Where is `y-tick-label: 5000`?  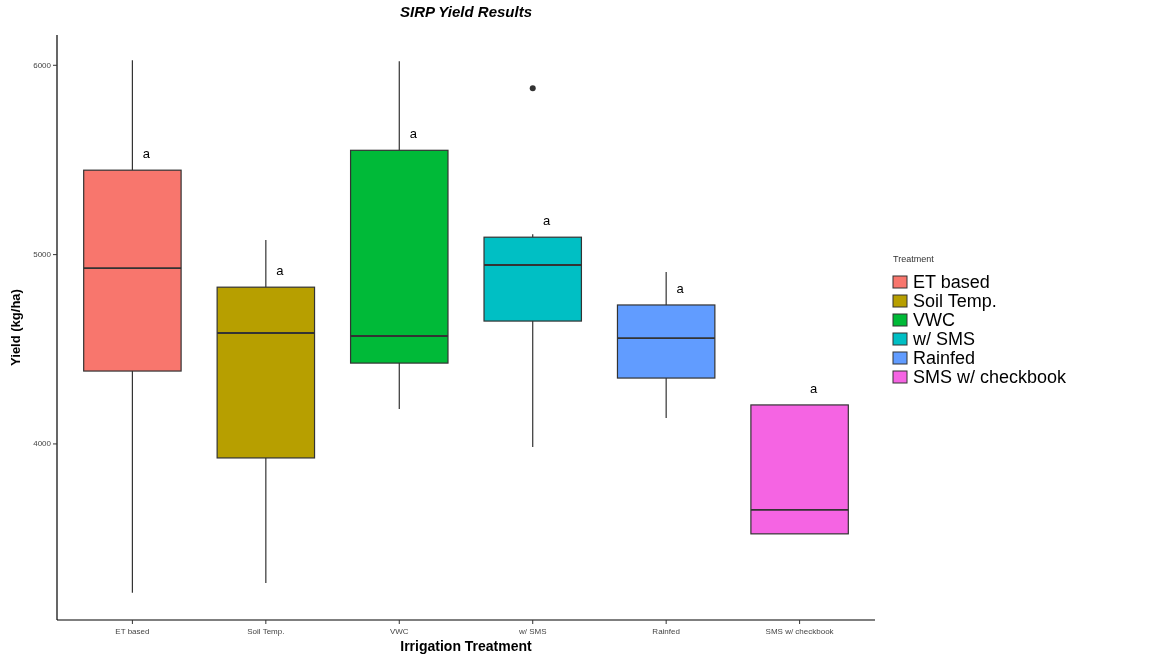 y-tick-label: 5000 is located at coordinates (42, 255).